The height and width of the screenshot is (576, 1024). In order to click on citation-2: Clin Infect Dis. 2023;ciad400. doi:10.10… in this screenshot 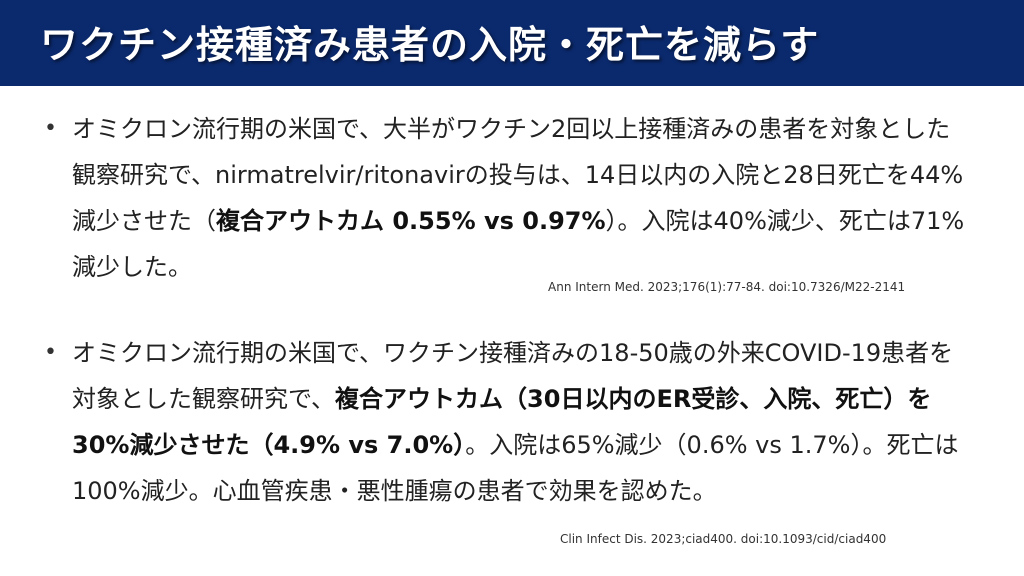, I will do `click(723, 539)`.